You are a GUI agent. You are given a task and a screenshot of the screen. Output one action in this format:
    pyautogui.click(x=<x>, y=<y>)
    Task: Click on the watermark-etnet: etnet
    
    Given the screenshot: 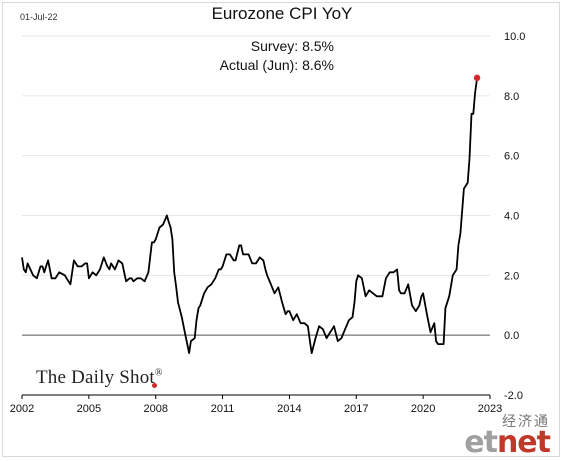 What is the action you would take?
    pyautogui.click(x=507, y=442)
    